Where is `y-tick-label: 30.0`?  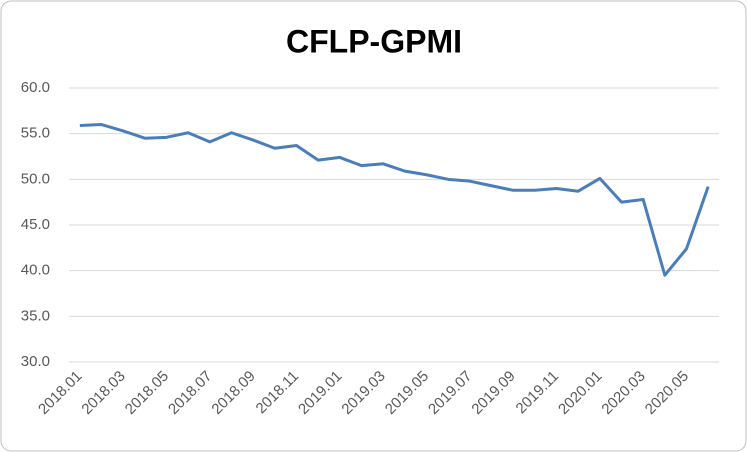
y-tick-label: 30.0 is located at coordinates (35, 361).